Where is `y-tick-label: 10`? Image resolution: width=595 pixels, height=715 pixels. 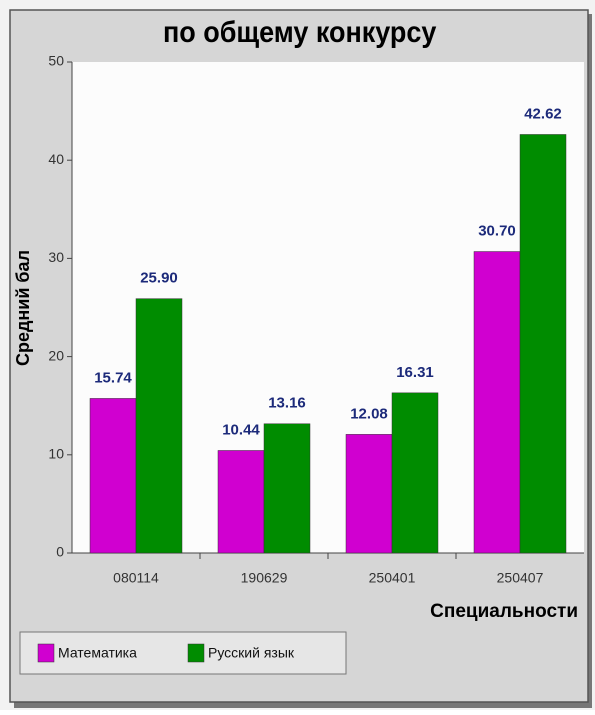 y-tick-label: 10 is located at coordinates (56, 454).